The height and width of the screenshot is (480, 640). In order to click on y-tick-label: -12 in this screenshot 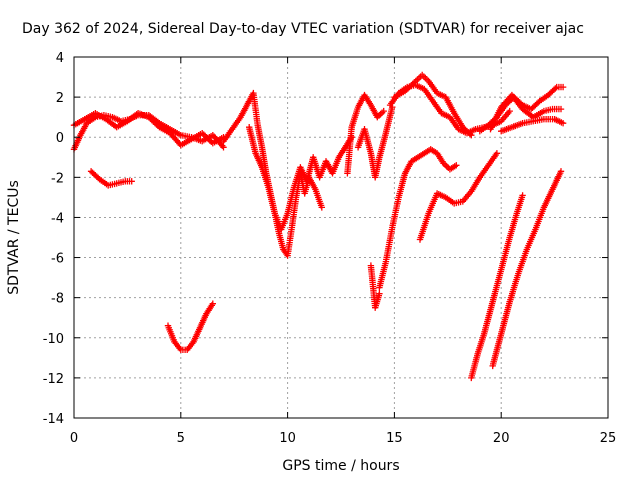, I will do `click(53, 379)`.